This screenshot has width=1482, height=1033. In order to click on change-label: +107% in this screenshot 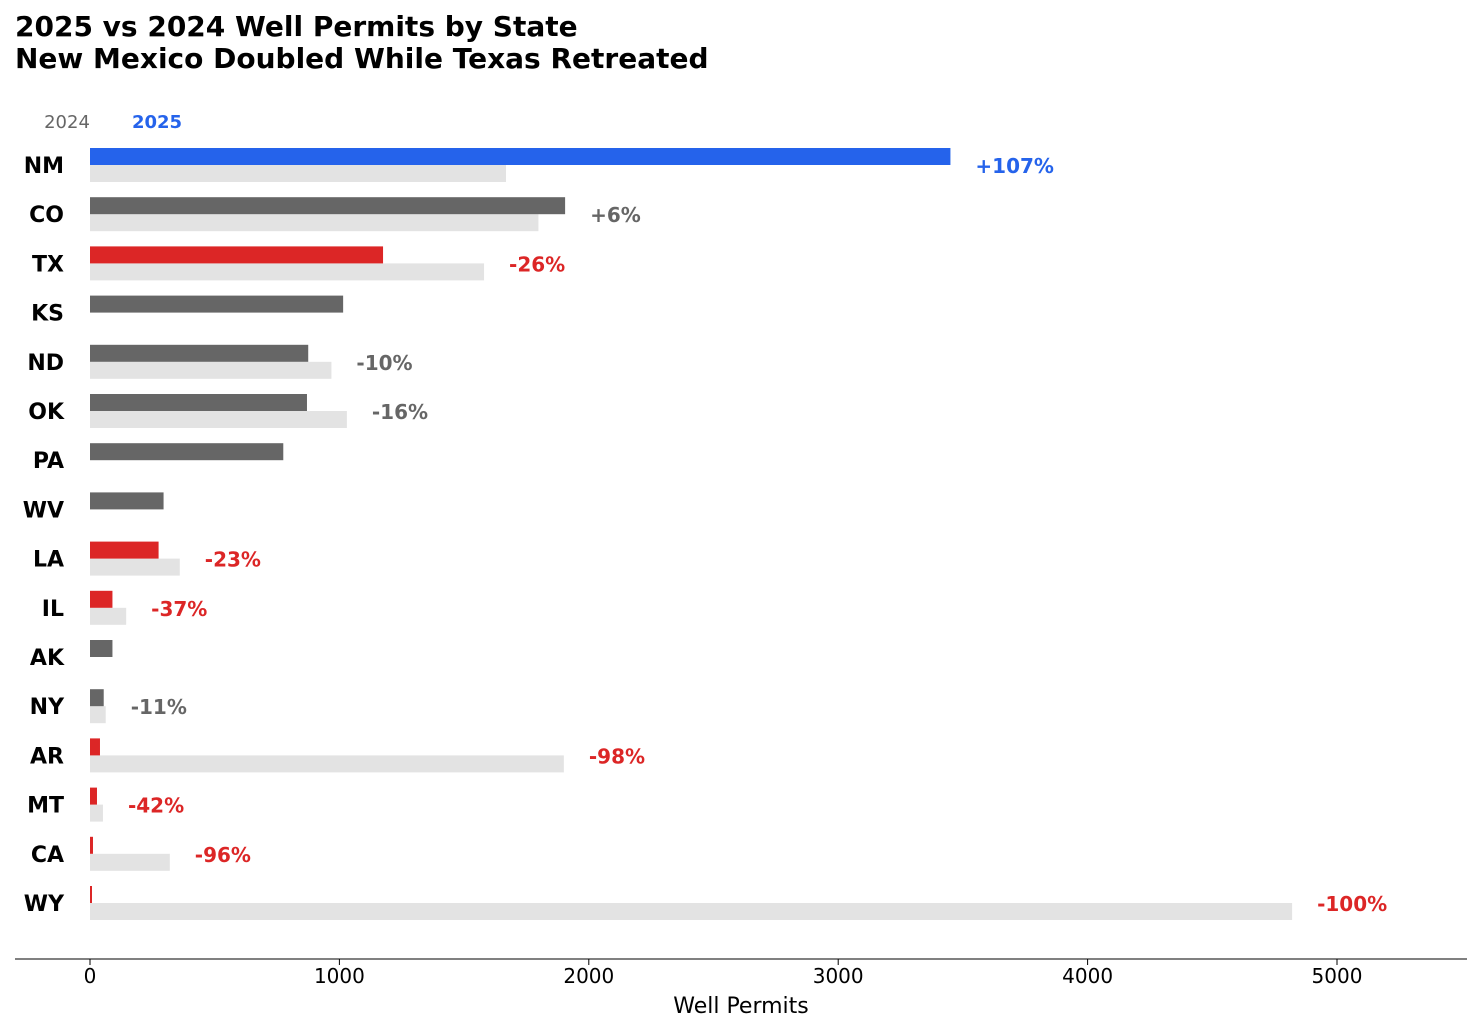, I will do `click(1014, 166)`.